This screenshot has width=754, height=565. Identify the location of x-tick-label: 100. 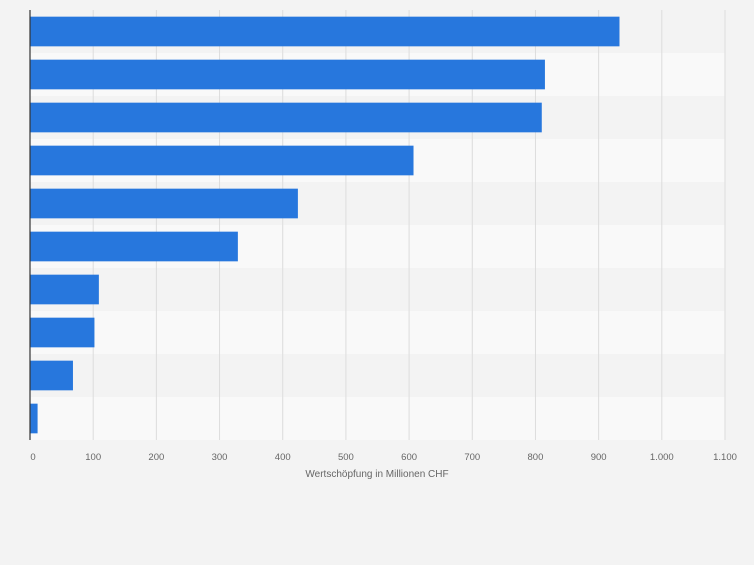
(93, 457).